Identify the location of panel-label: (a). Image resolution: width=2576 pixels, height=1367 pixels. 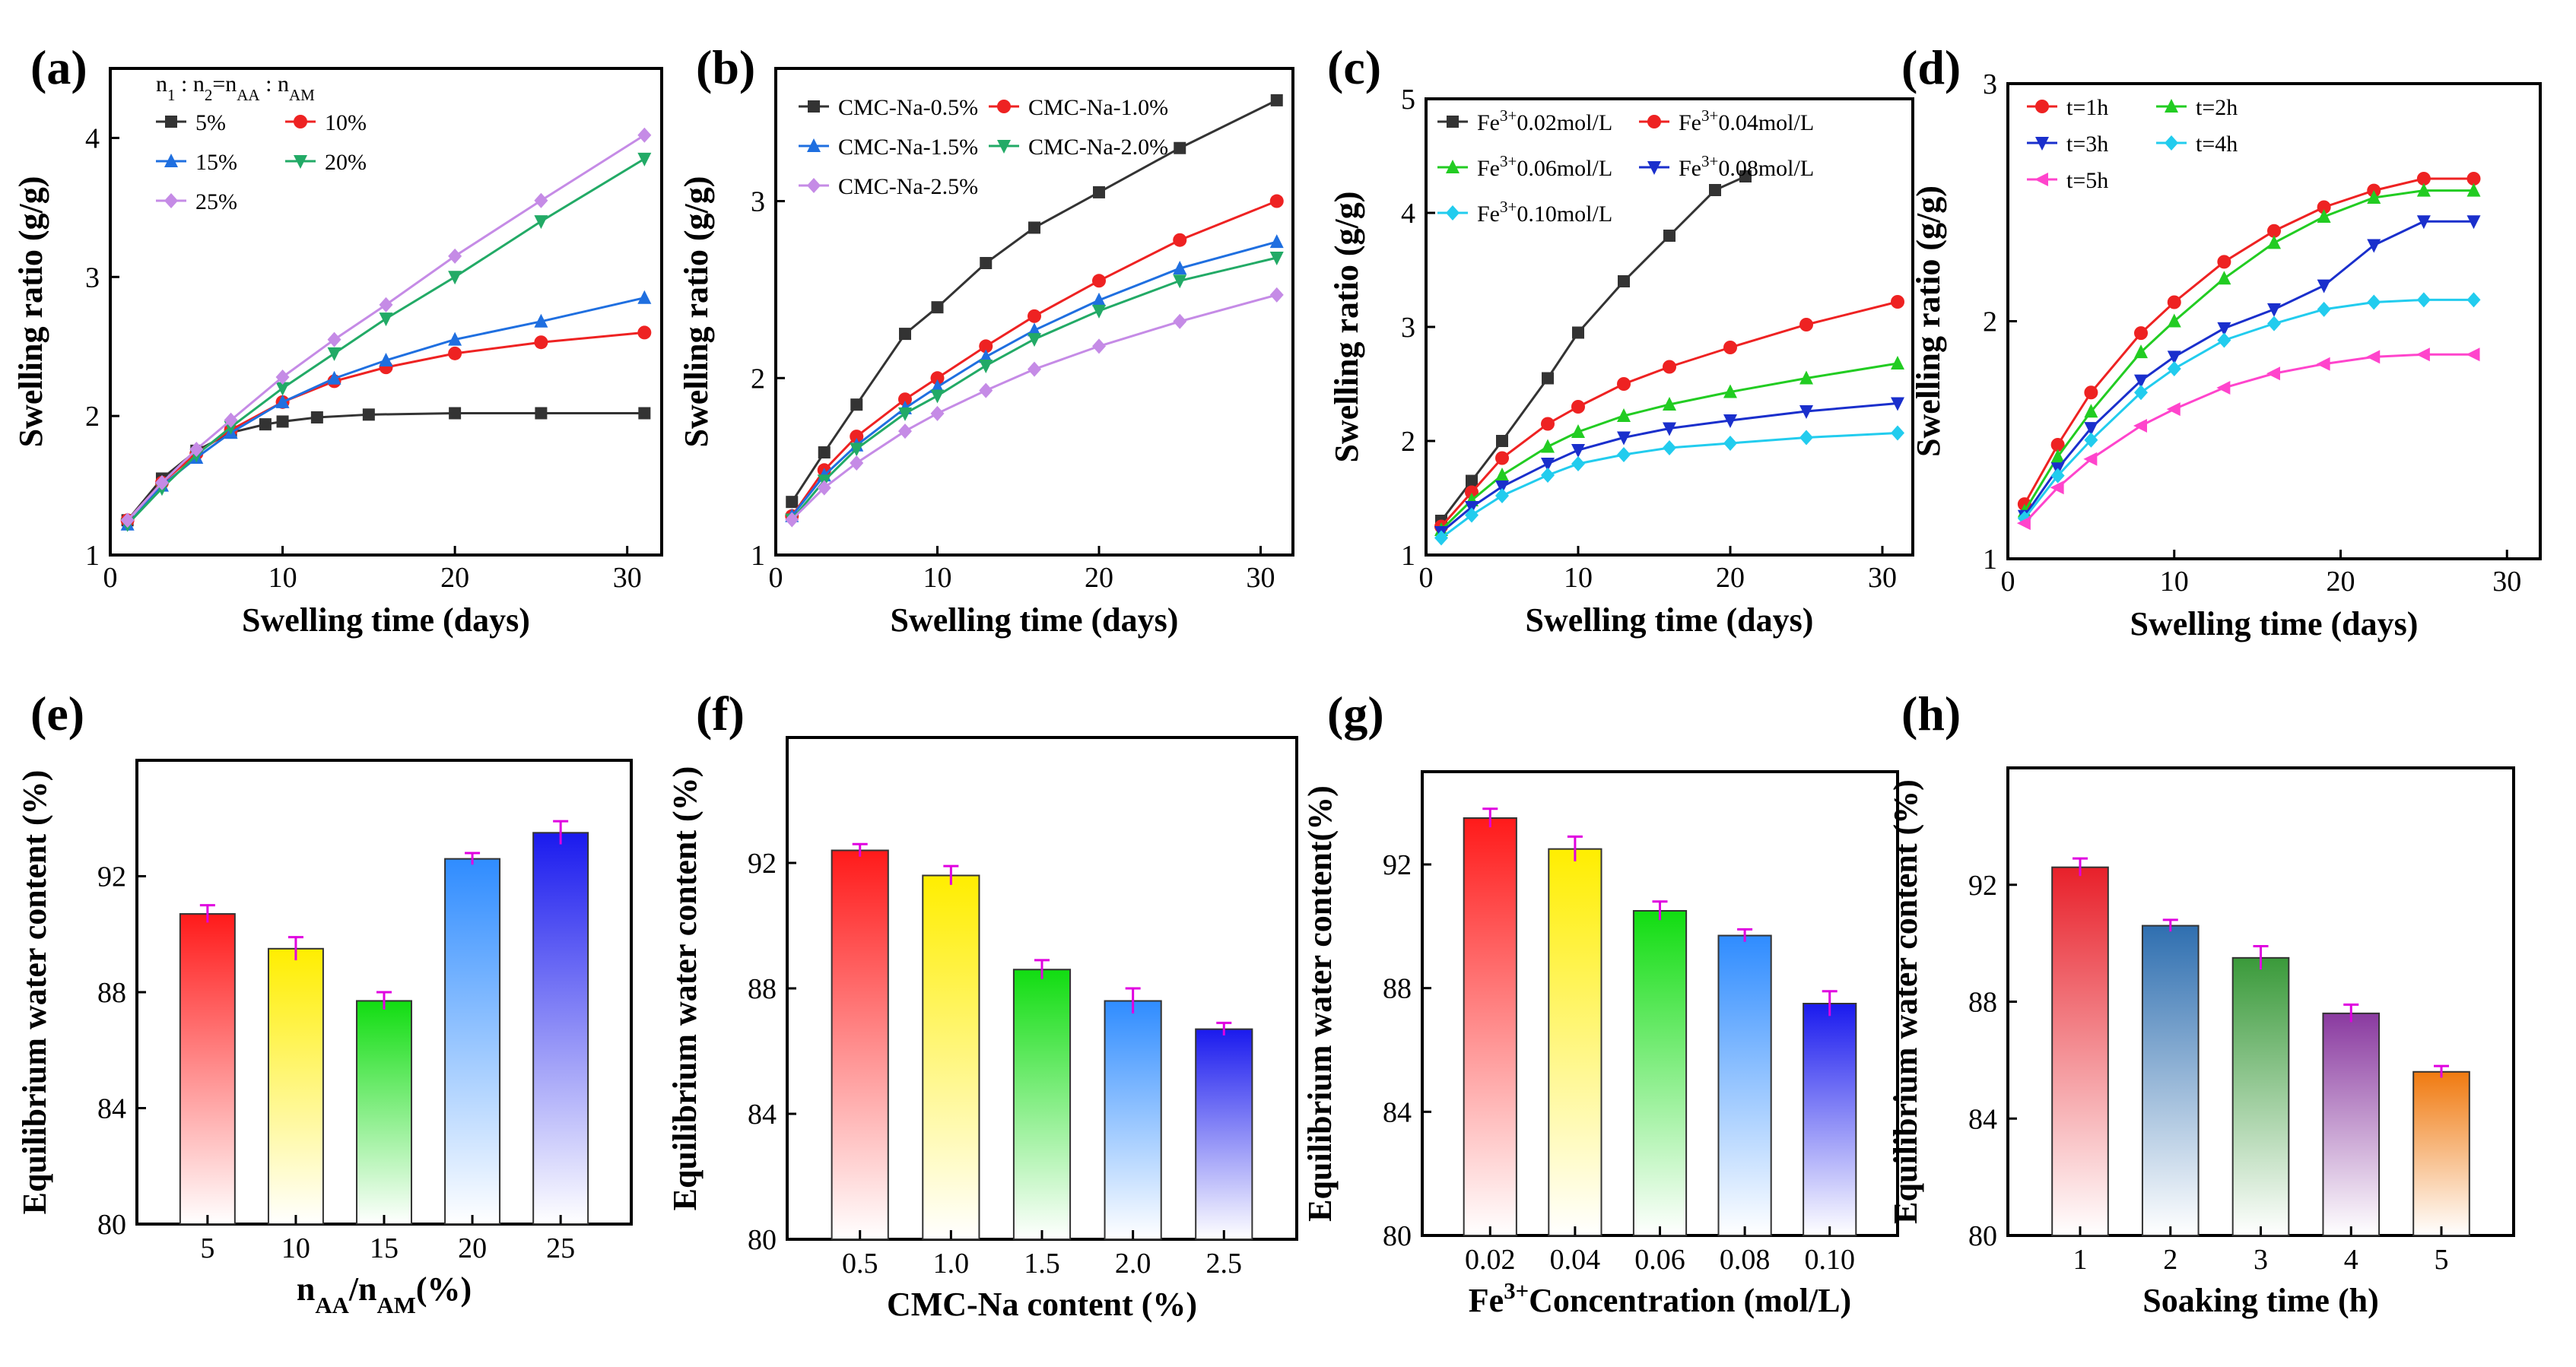
(58, 67).